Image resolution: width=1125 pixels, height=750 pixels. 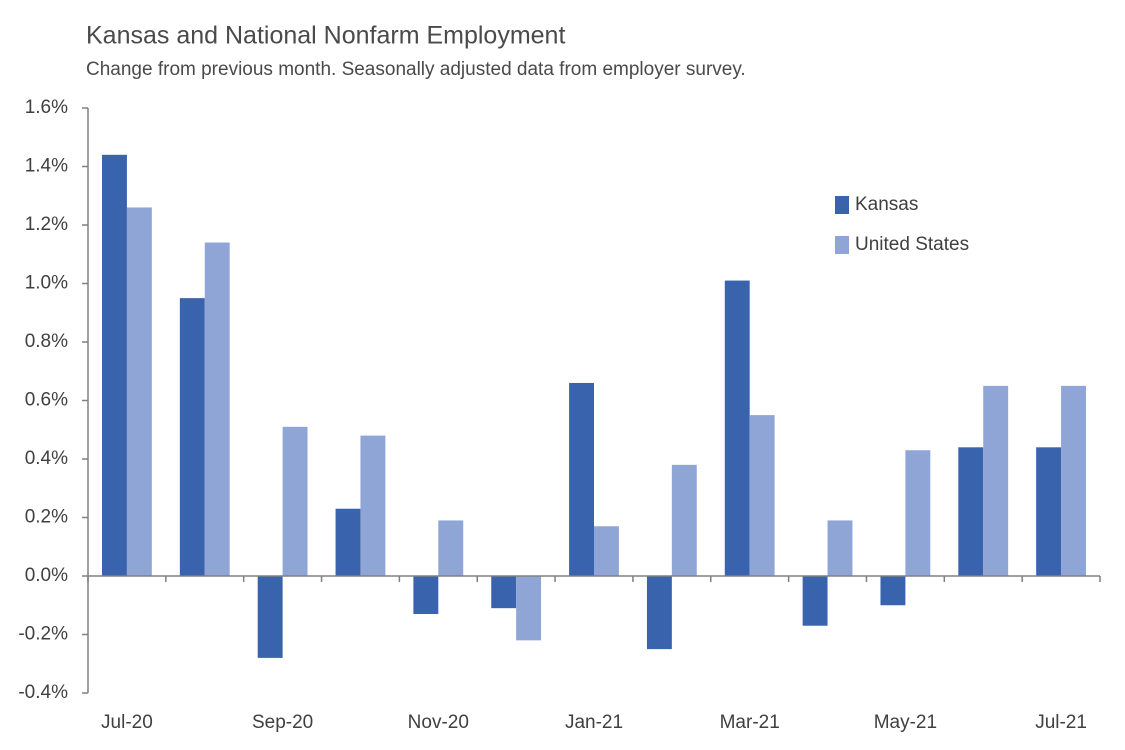 What do you see at coordinates (127, 722) in the screenshot?
I see `x-tick-label: Jul-20` at bounding box center [127, 722].